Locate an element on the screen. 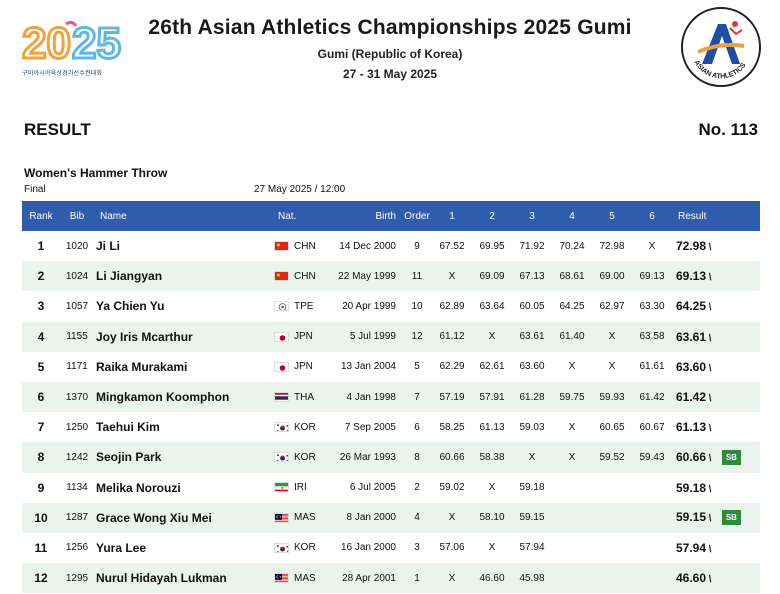  birth-cell: 7 Sep 2005 is located at coordinates (370, 427).